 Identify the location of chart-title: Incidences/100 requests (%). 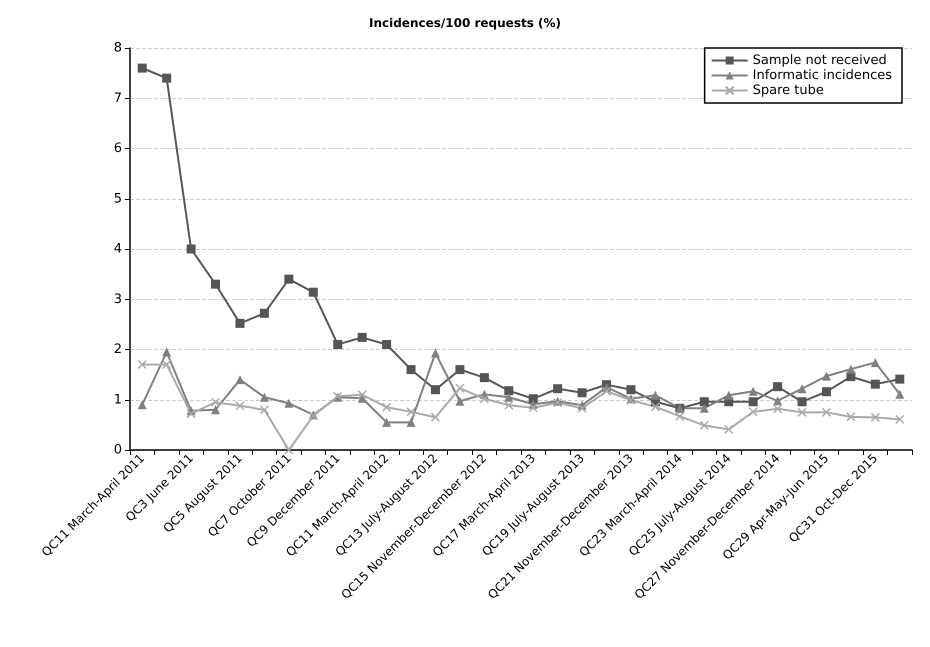
(465, 23).